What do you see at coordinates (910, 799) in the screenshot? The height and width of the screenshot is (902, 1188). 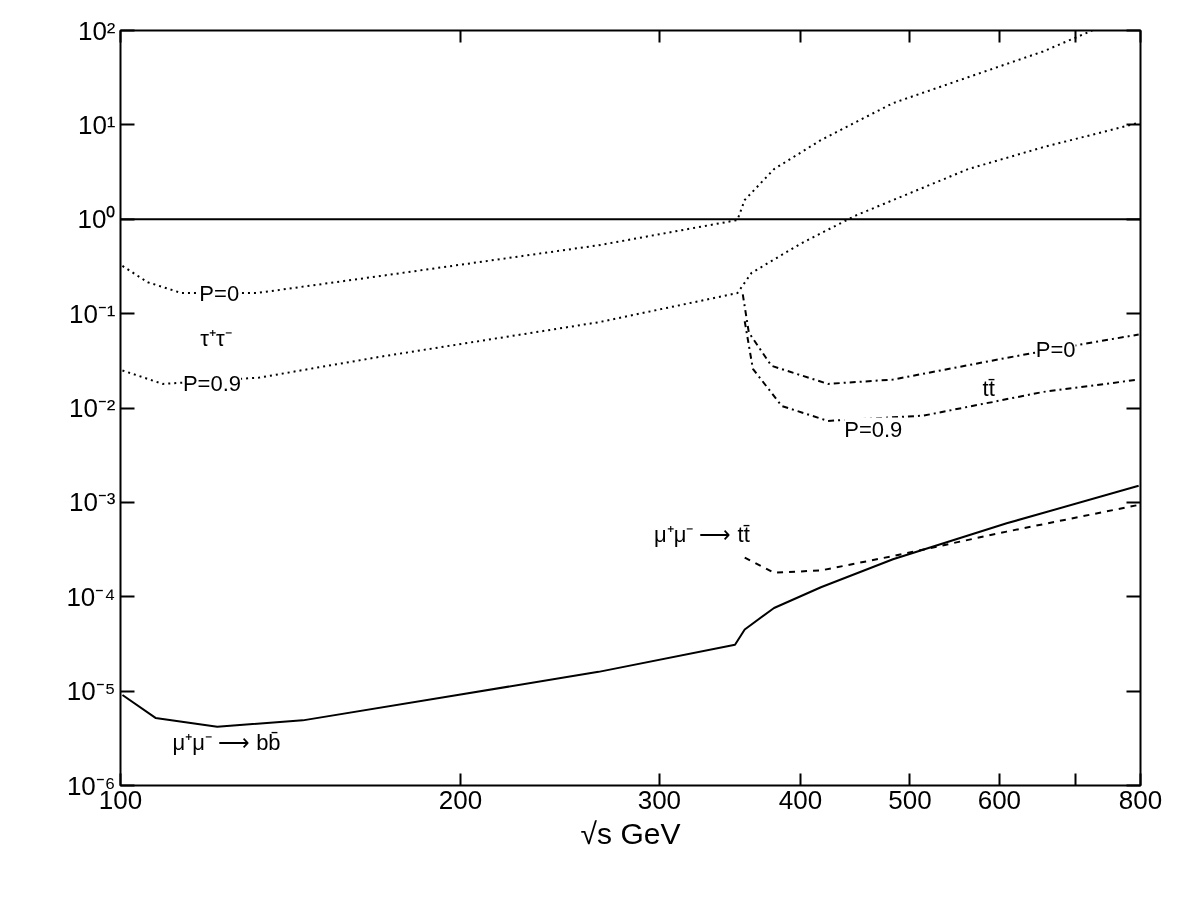 I see `x-tick-label: 500` at bounding box center [910, 799].